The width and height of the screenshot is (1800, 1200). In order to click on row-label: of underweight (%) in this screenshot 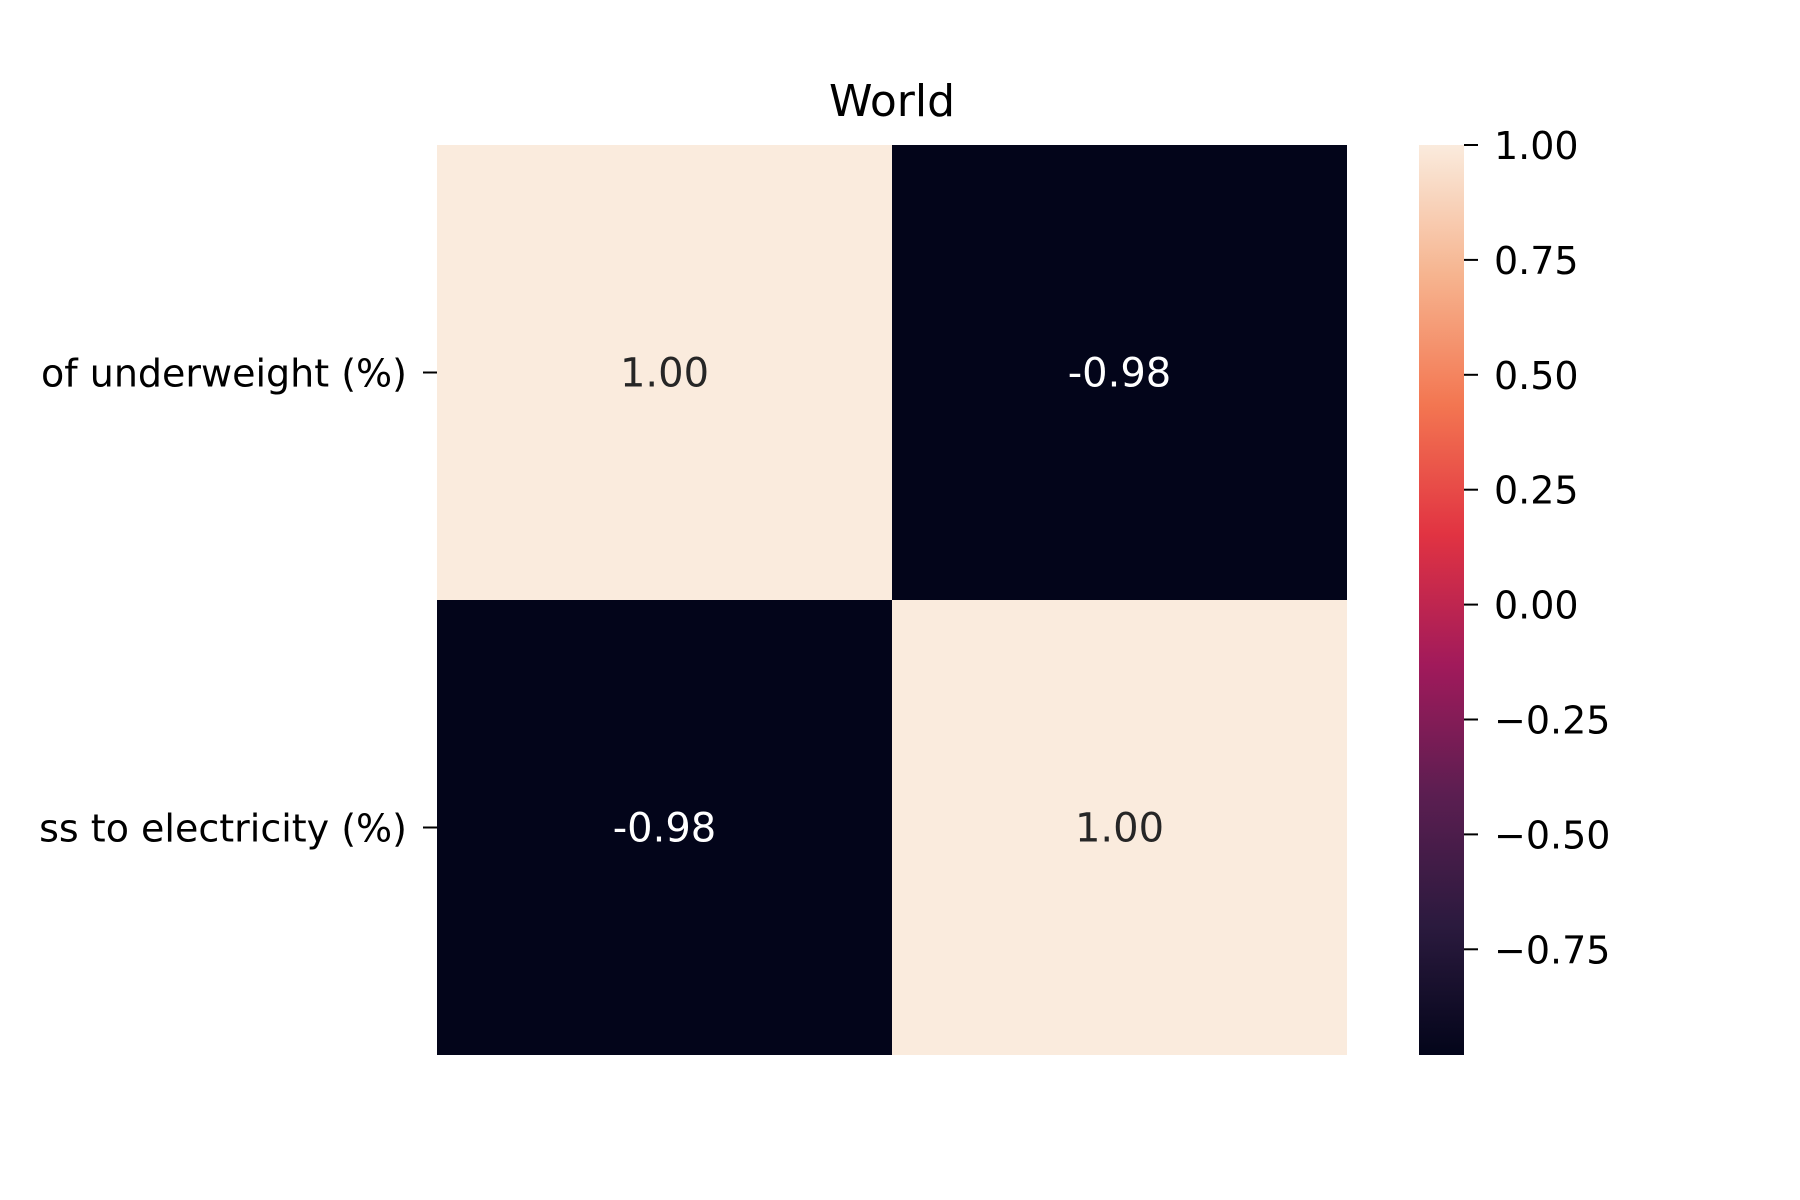, I will do `click(224, 374)`.